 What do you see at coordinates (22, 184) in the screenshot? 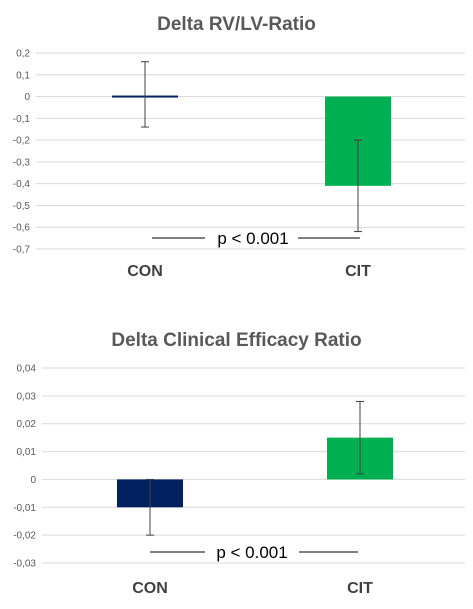
I see `y-tick-label: -0,4` at bounding box center [22, 184].